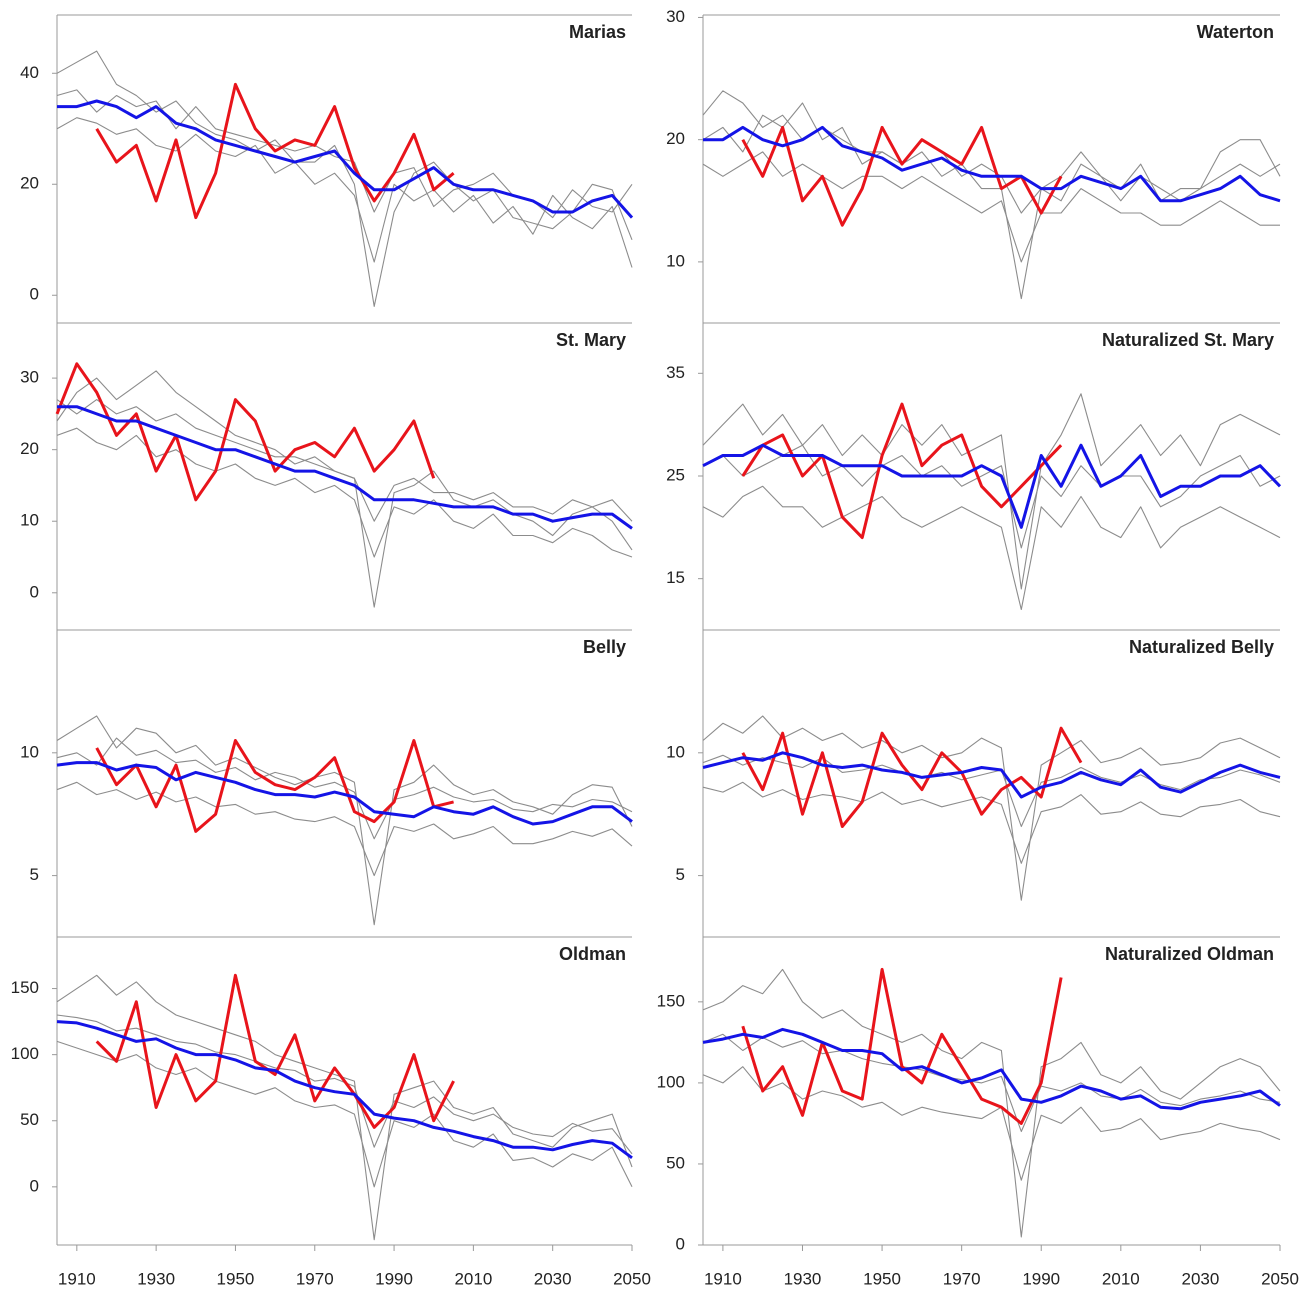 The height and width of the screenshot is (1296, 1303). What do you see at coordinates (675, 474) in the screenshot?
I see `y-tick-label: 25` at bounding box center [675, 474].